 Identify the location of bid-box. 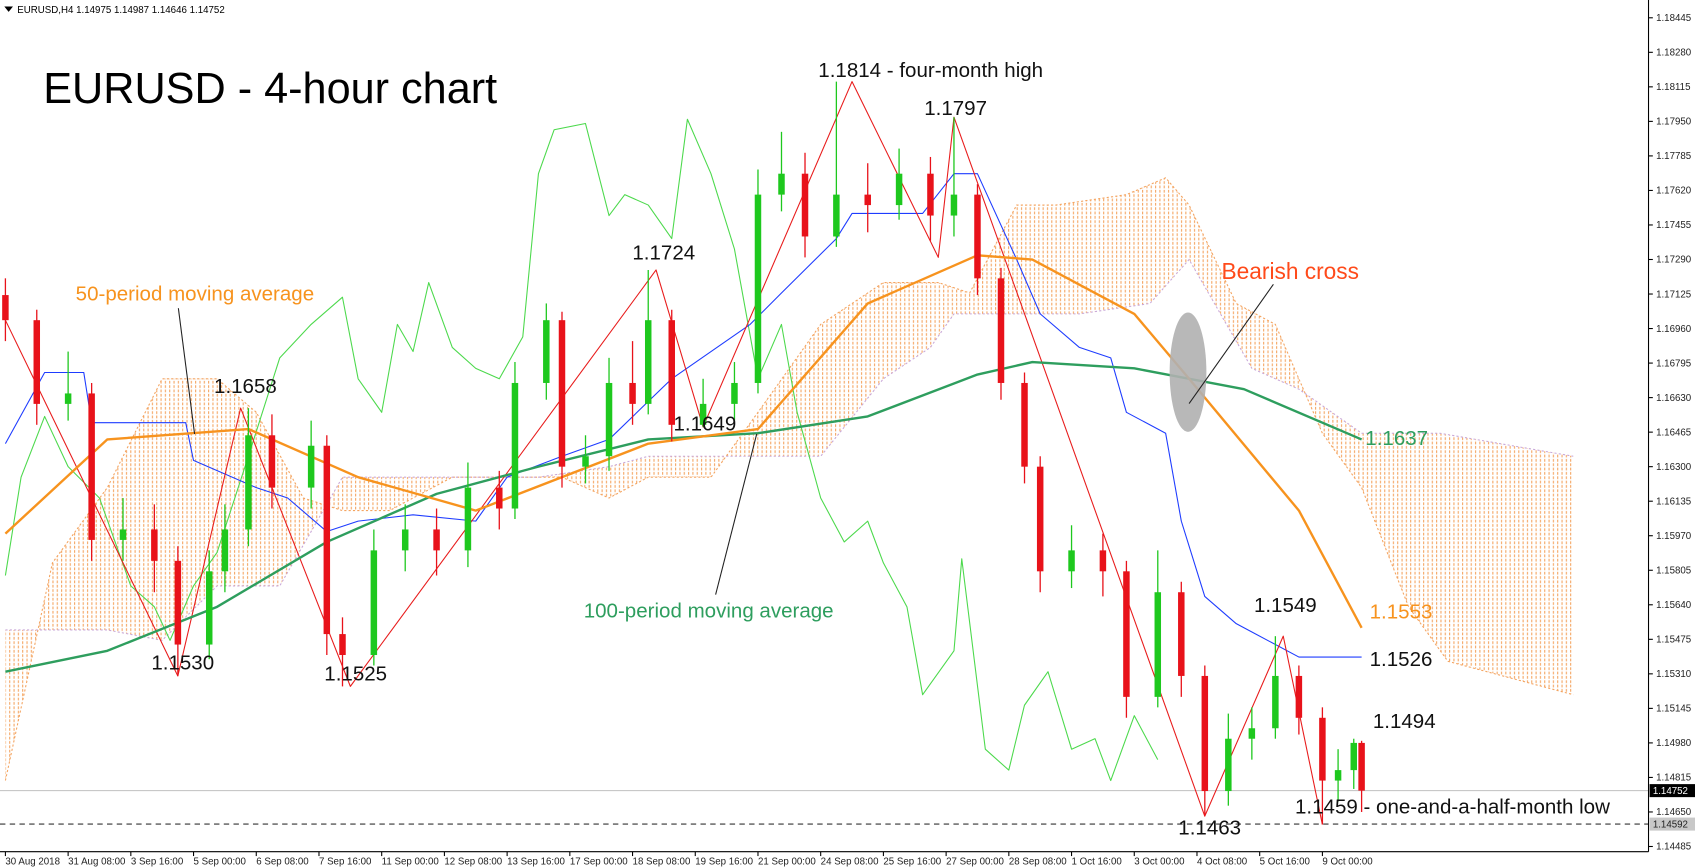
(1672, 791).